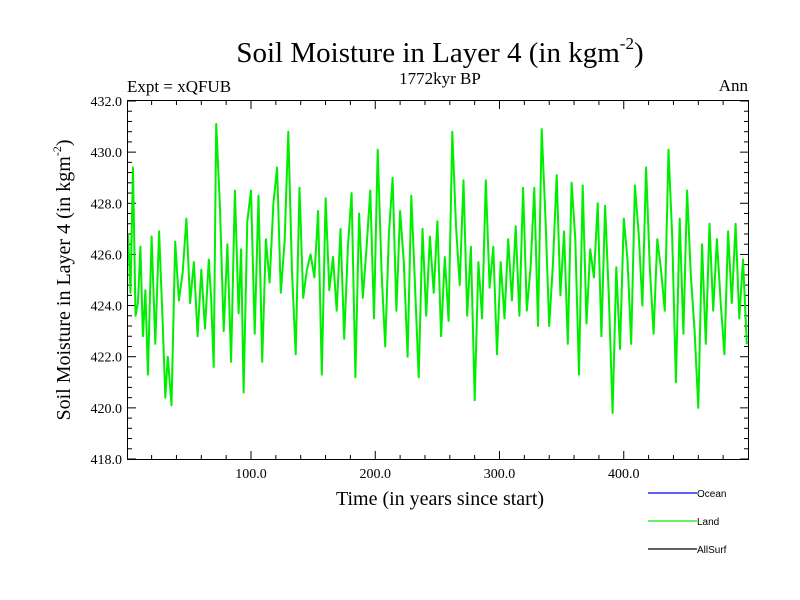 This screenshot has width=800, height=600. Describe the element at coordinates (107, 255) in the screenshot. I see `y-tick-label: 426.0` at that location.